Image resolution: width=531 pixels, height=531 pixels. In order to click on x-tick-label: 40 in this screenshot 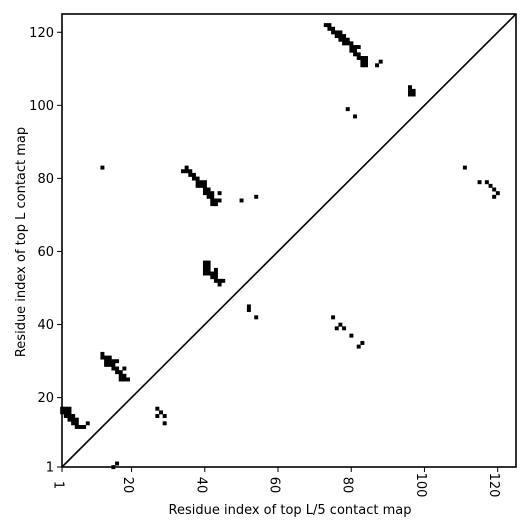, I will do `click(200, 485)`.